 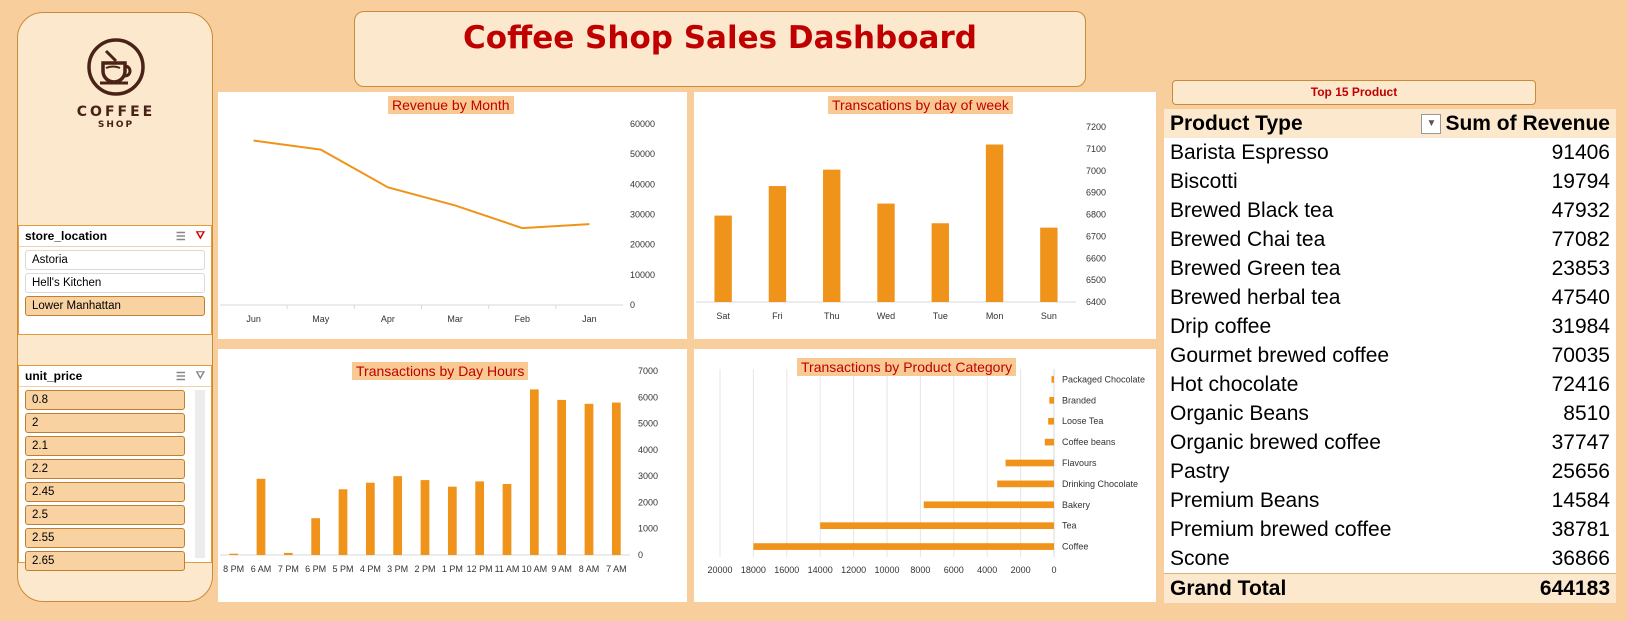 I want to click on slicer-item: 2.65, so click(x=105, y=561).